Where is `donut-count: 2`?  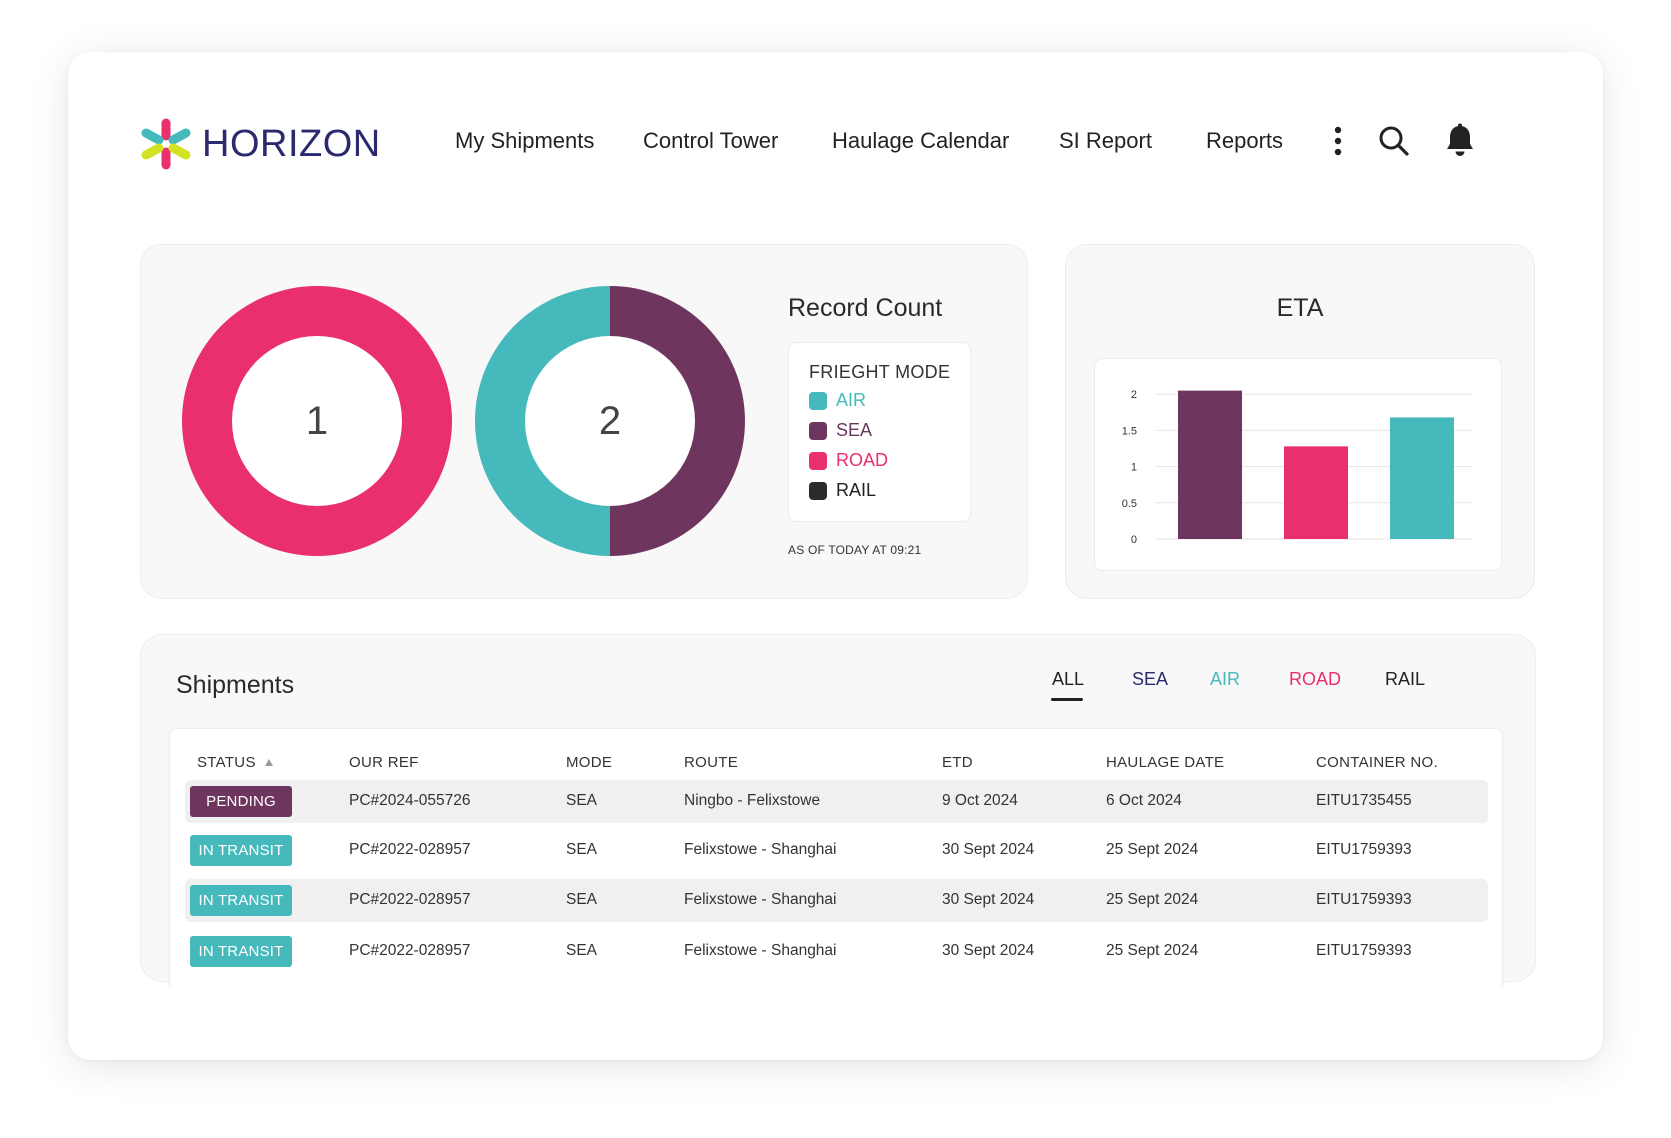
donut-count: 2 is located at coordinates (610, 421).